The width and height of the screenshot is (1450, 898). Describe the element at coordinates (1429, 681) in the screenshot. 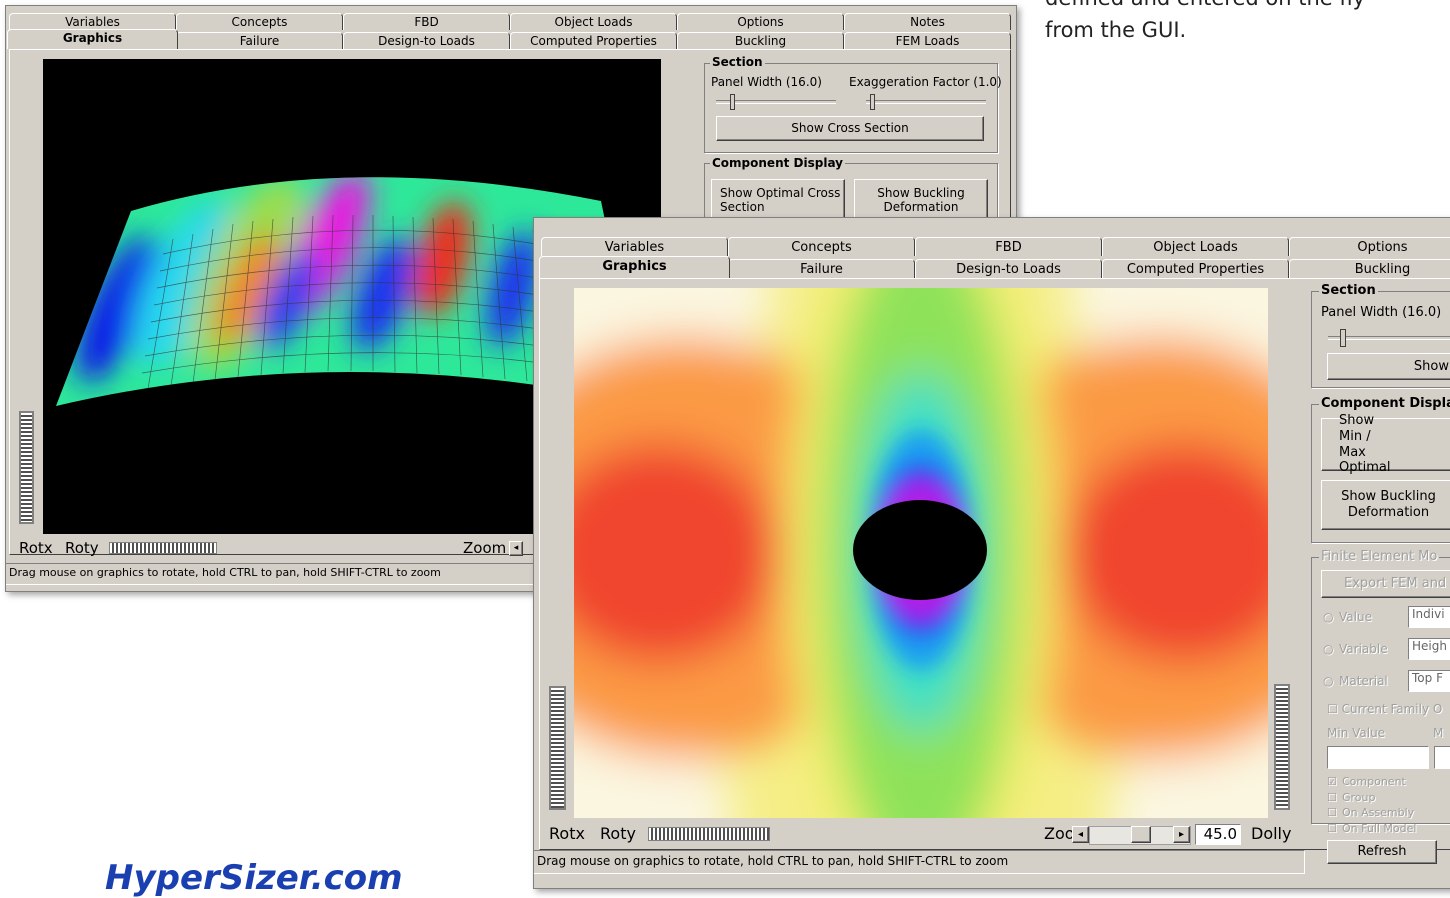

I see `dropdown: Top F` at that location.